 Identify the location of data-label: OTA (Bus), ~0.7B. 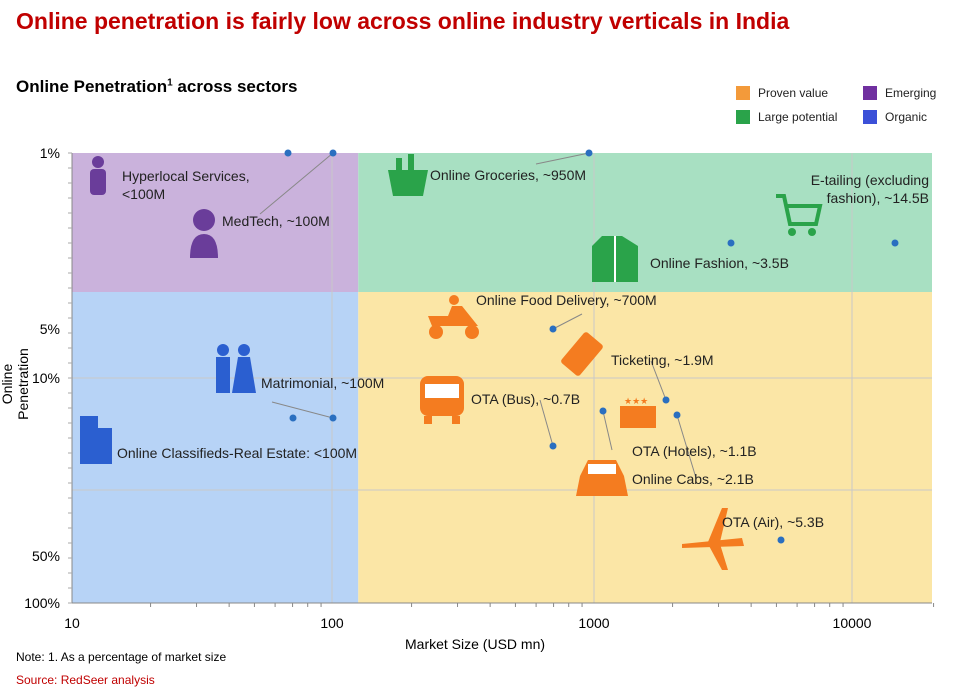
(525, 399).